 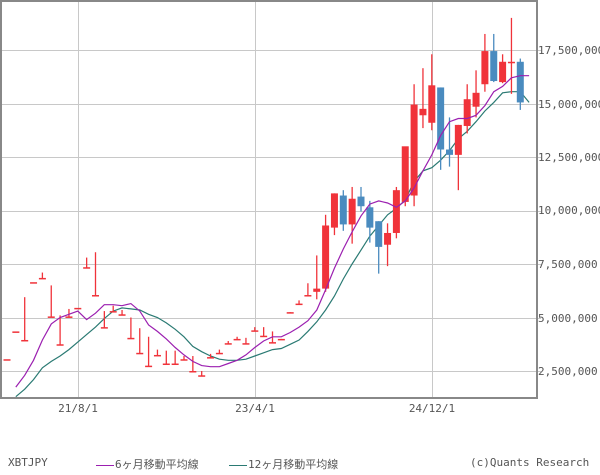 What do you see at coordinates (569, 50) in the screenshot?
I see `y-tick-label: 17,500,000` at bounding box center [569, 50].